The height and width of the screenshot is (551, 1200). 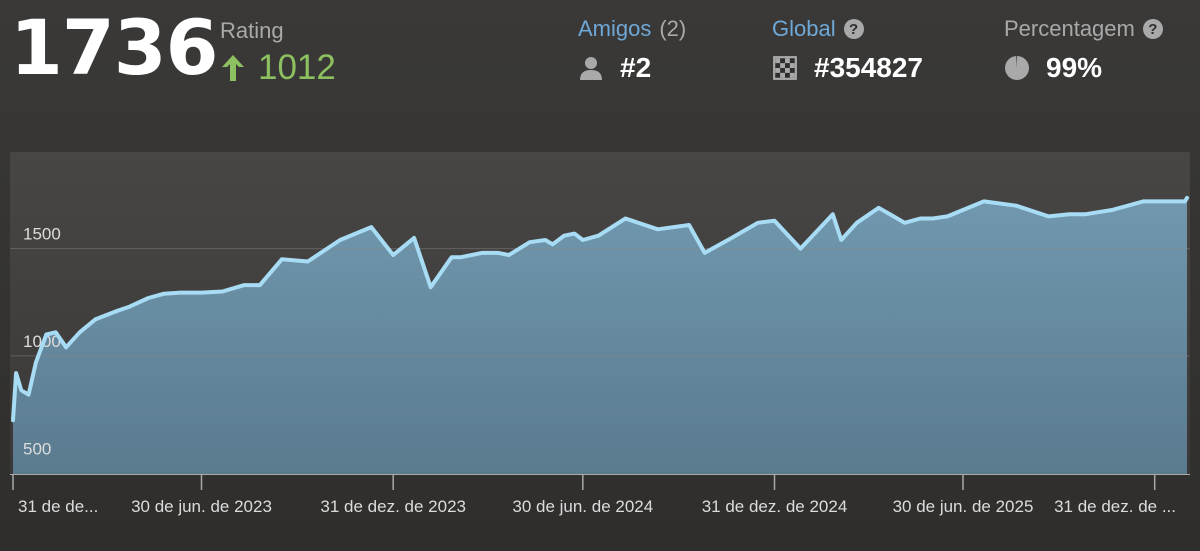 What do you see at coordinates (636, 67) in the screenshot?
I see `friends-rank: #2` at bounding box center [636, 67].